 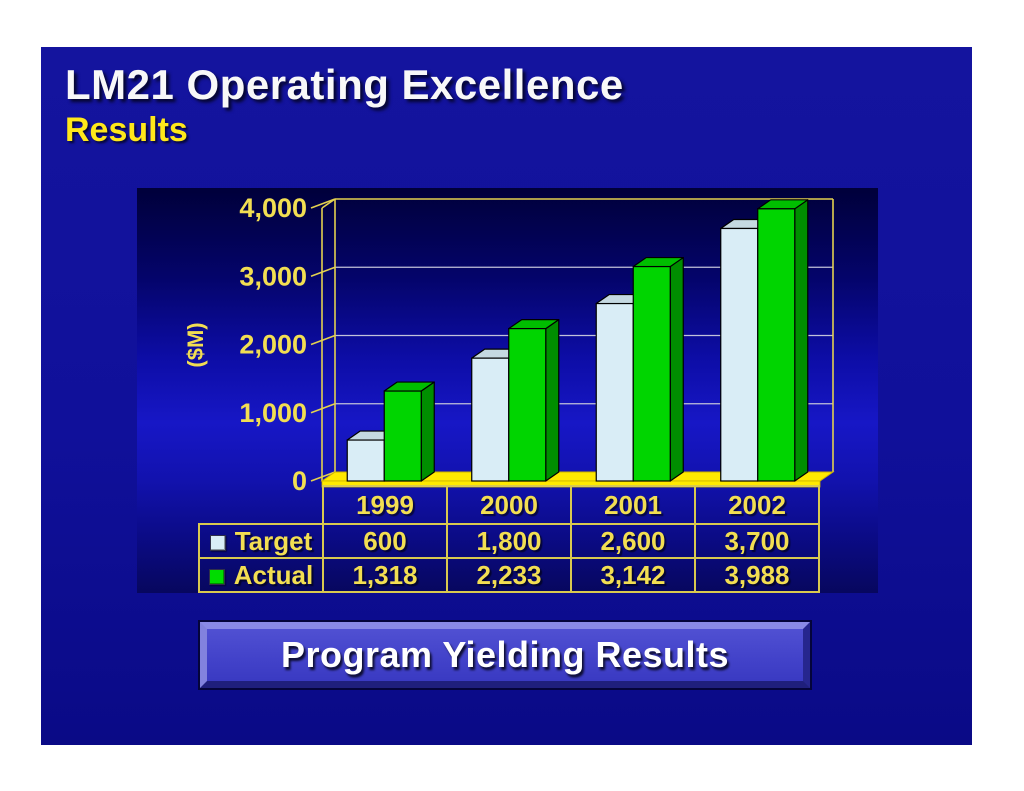 I want to click on slide-subtitle: Results, so click(x=126, y=130).